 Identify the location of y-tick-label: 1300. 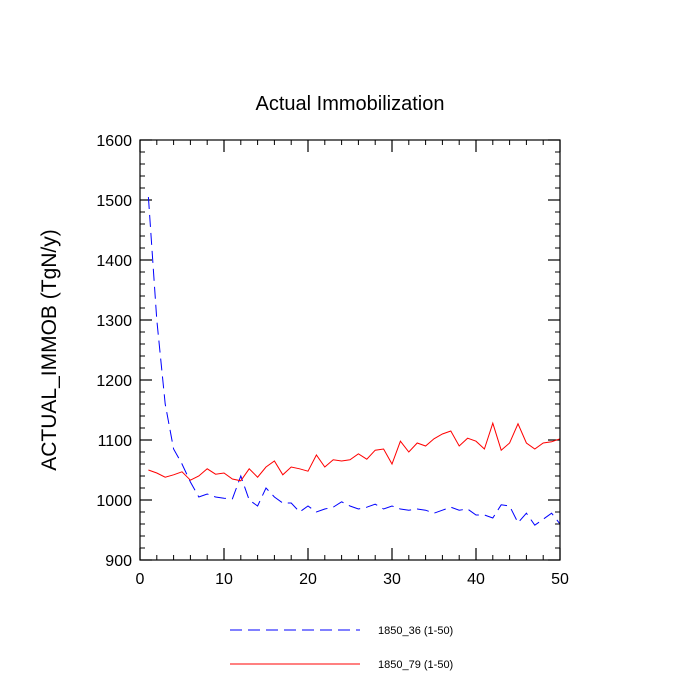
(114, 321).